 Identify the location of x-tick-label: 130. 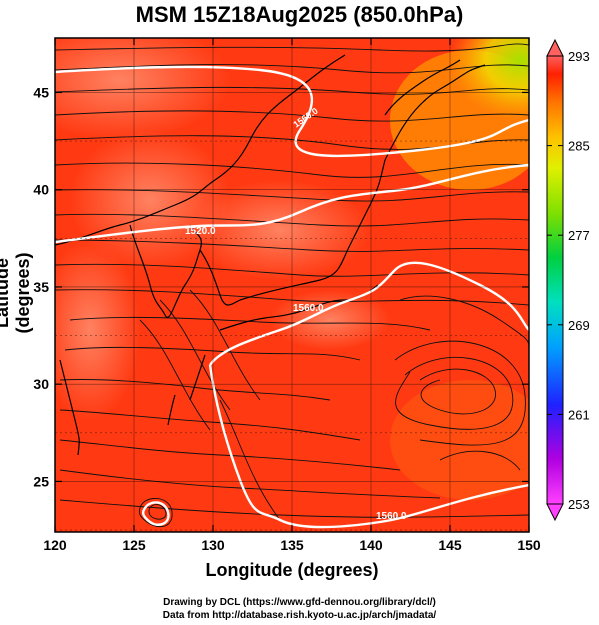
(213, 545).